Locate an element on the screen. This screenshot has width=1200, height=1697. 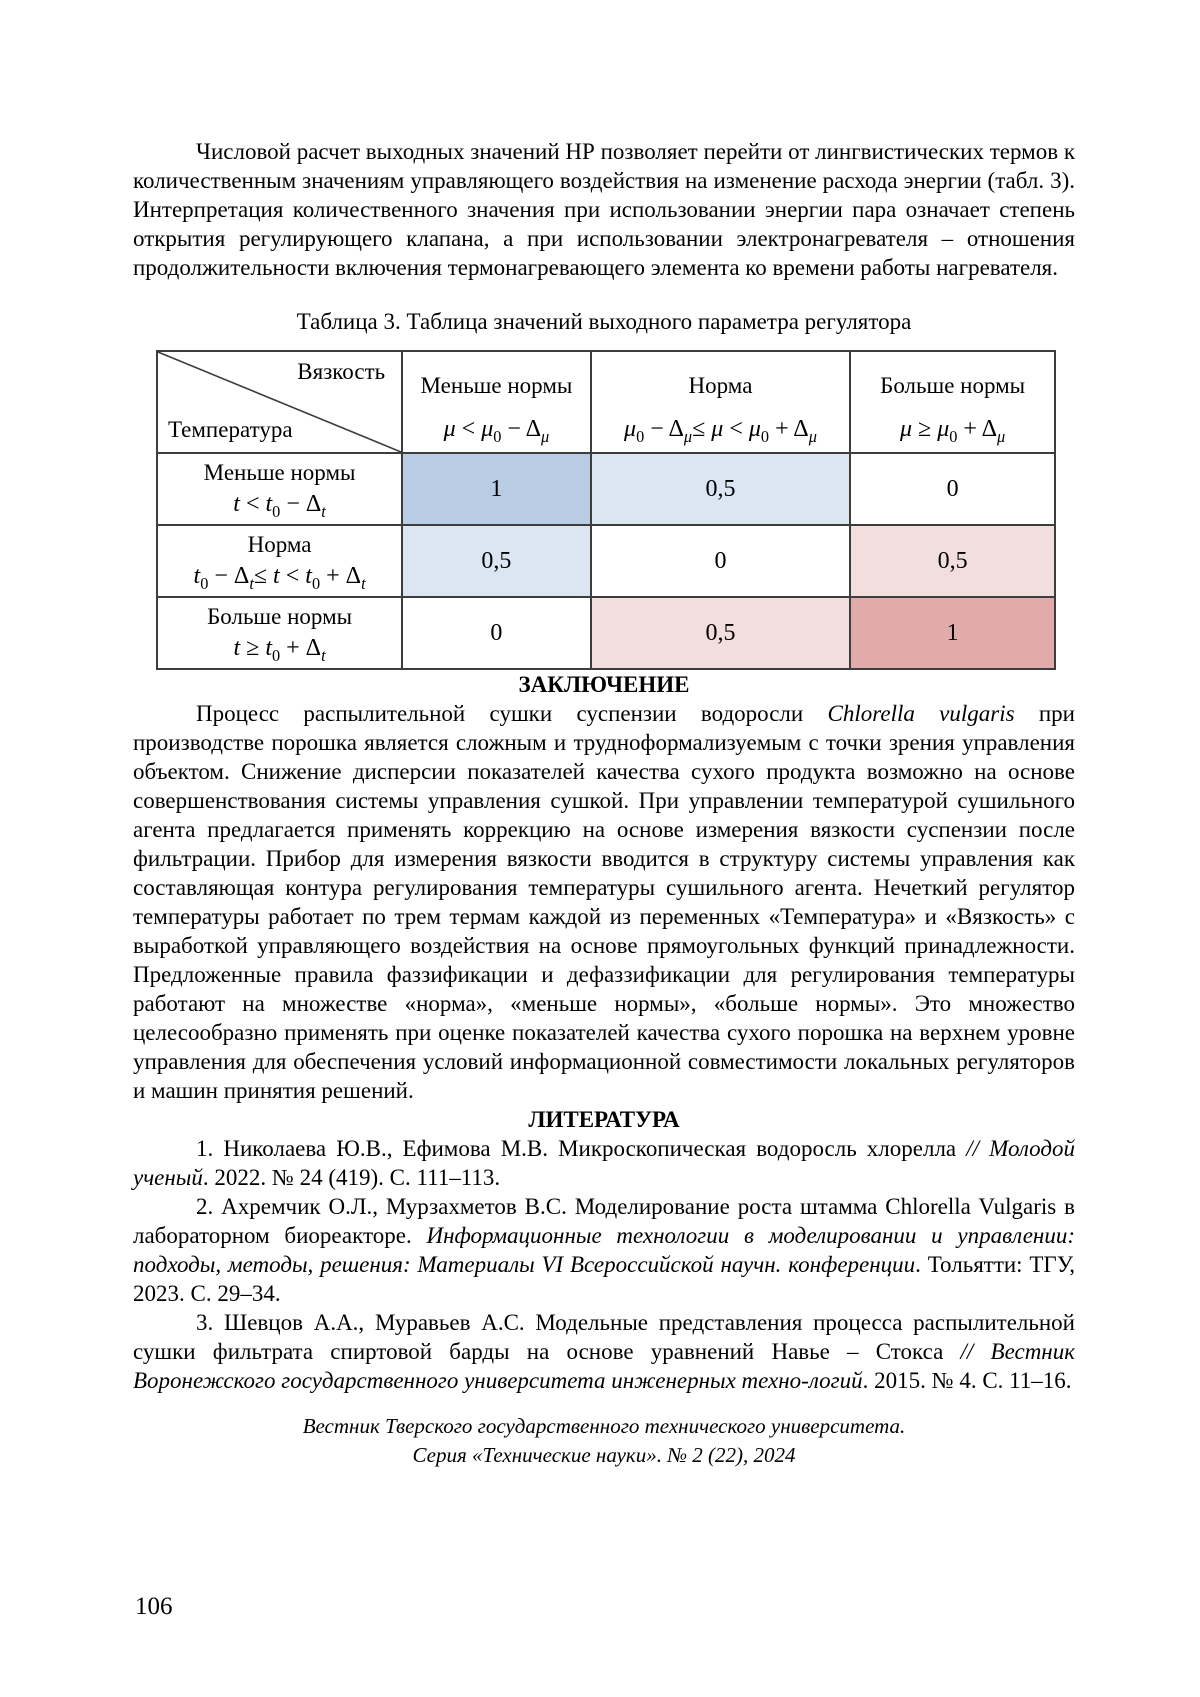
table-row: Больше нормы t ≥ t0 + Δt 0 0,5 1 is located at coordinates (605, 633).